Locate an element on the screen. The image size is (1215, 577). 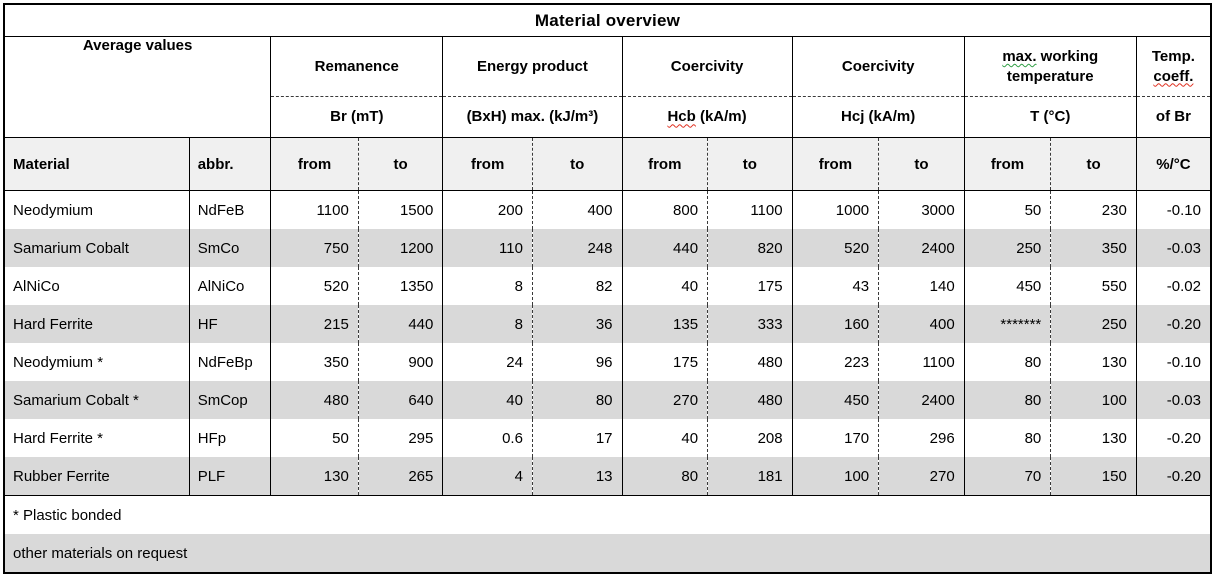
page-title: Material overview is located at coordinates (607, 20).